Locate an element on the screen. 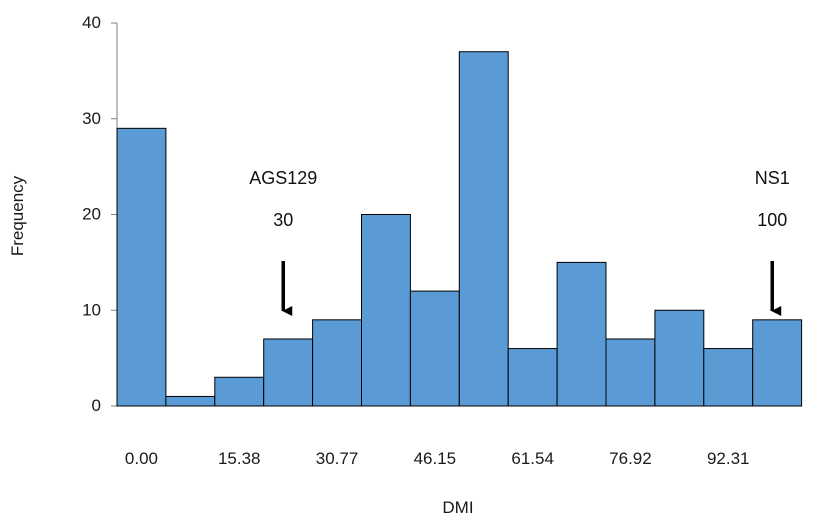 The width and height of the screenshot is (817, 523). y-tick-label: 30 is located at coordinates (91, 118).